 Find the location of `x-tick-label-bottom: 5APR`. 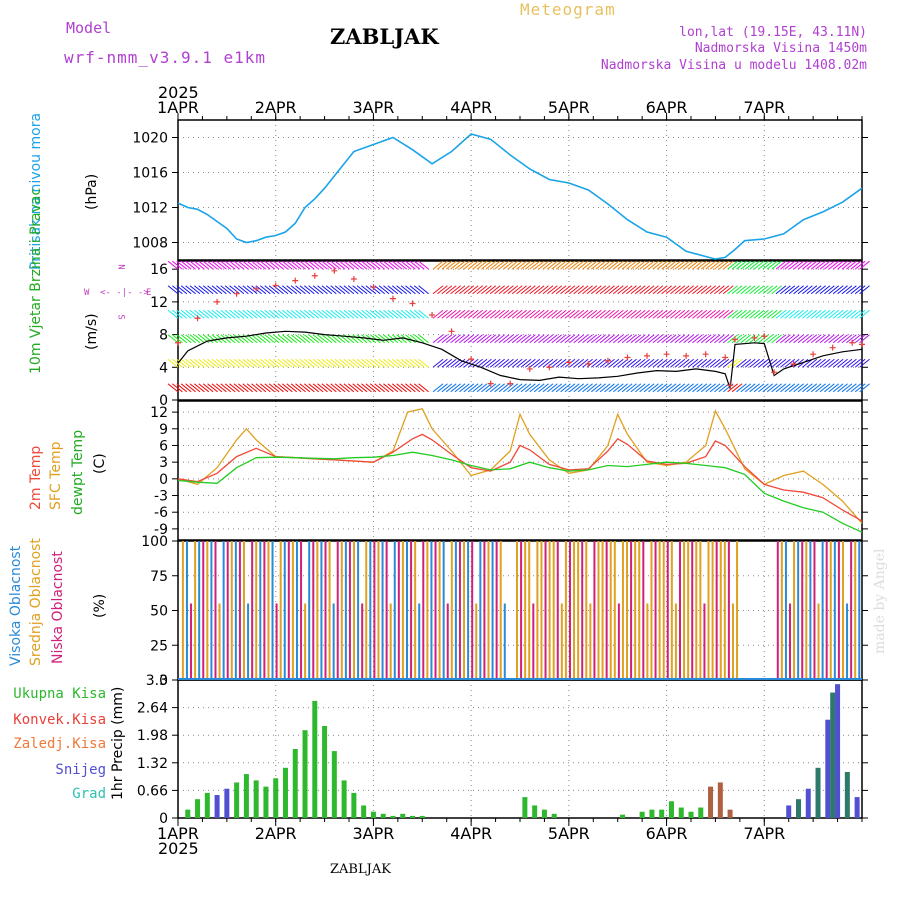

x-tick-label-bottom: 5APR is located at coordinates (569, 833).